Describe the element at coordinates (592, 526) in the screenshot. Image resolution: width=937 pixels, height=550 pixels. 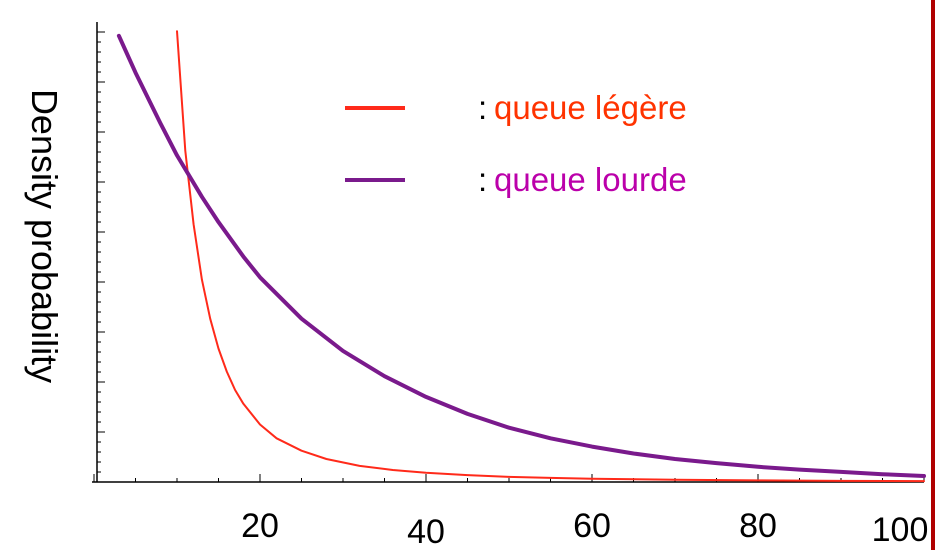
I see `x-tick-label: 60` at that location.